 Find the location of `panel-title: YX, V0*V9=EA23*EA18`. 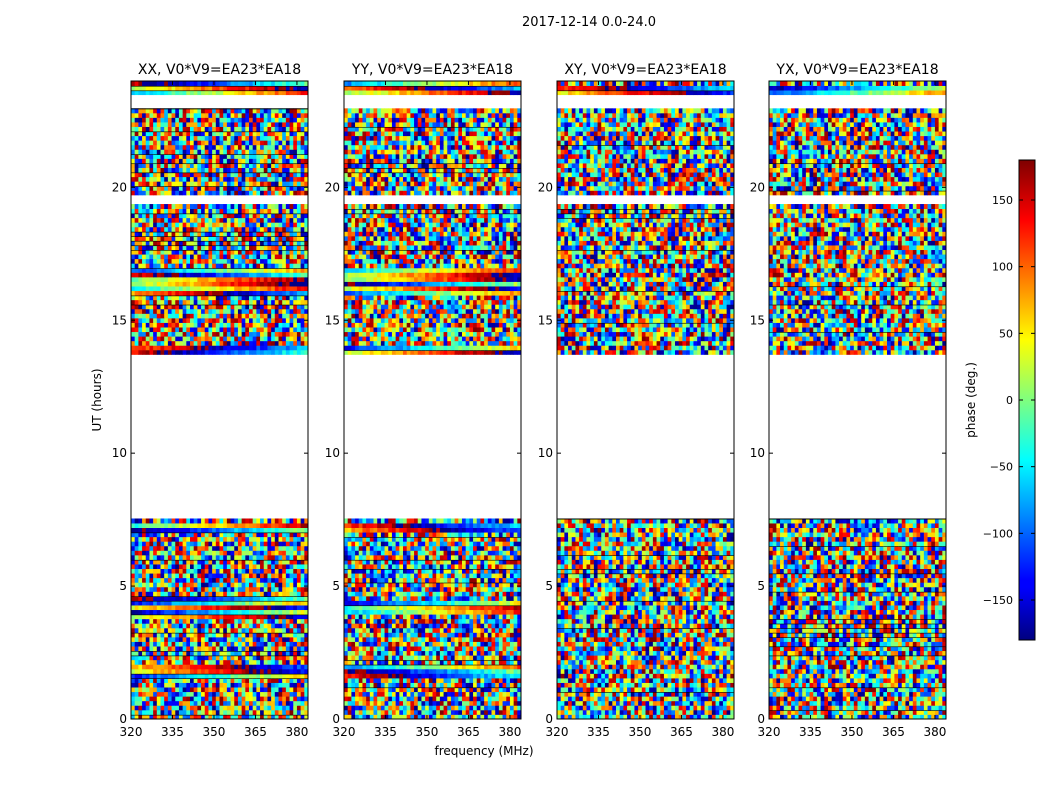

panel-title: YX, V0*V9=EA23*EA18 is located at coordinates (856, 70).